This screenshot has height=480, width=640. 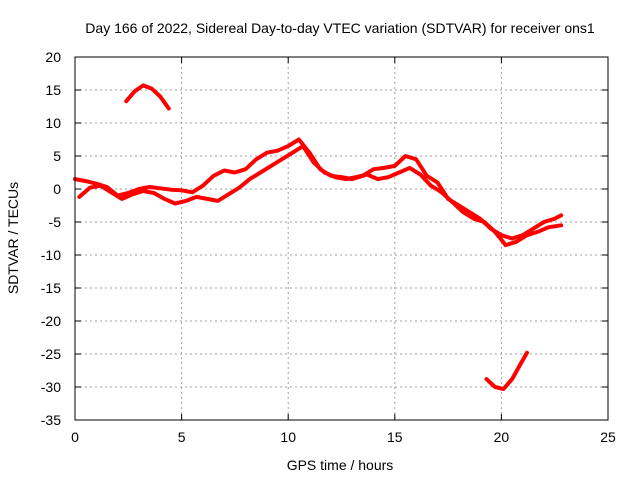 I want to click on y-tick-label: -10, so click(x=51, y=255).